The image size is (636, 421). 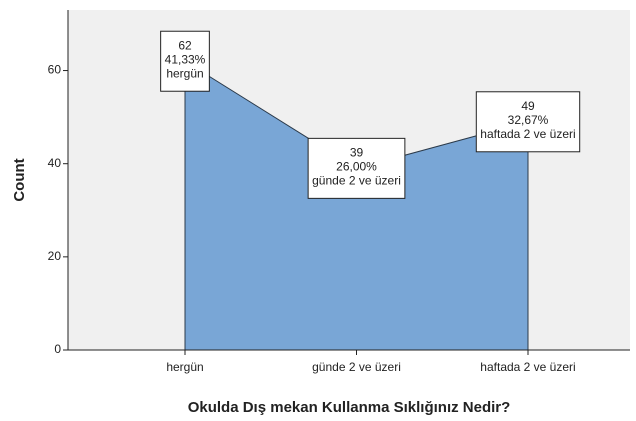 I want to click on data-label: 49, so click(x=528, y=106).